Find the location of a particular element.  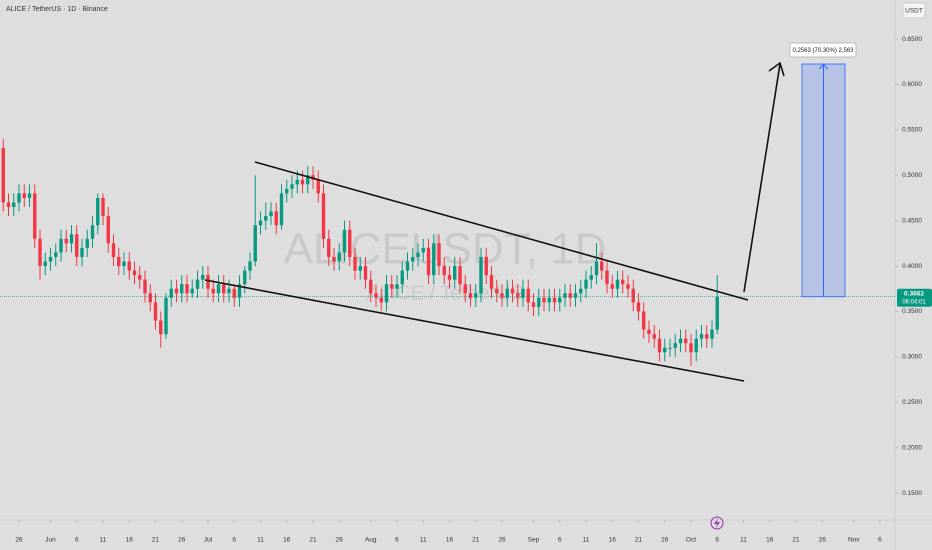

x-tick-label: Oct is located at coordinates (691, 540).